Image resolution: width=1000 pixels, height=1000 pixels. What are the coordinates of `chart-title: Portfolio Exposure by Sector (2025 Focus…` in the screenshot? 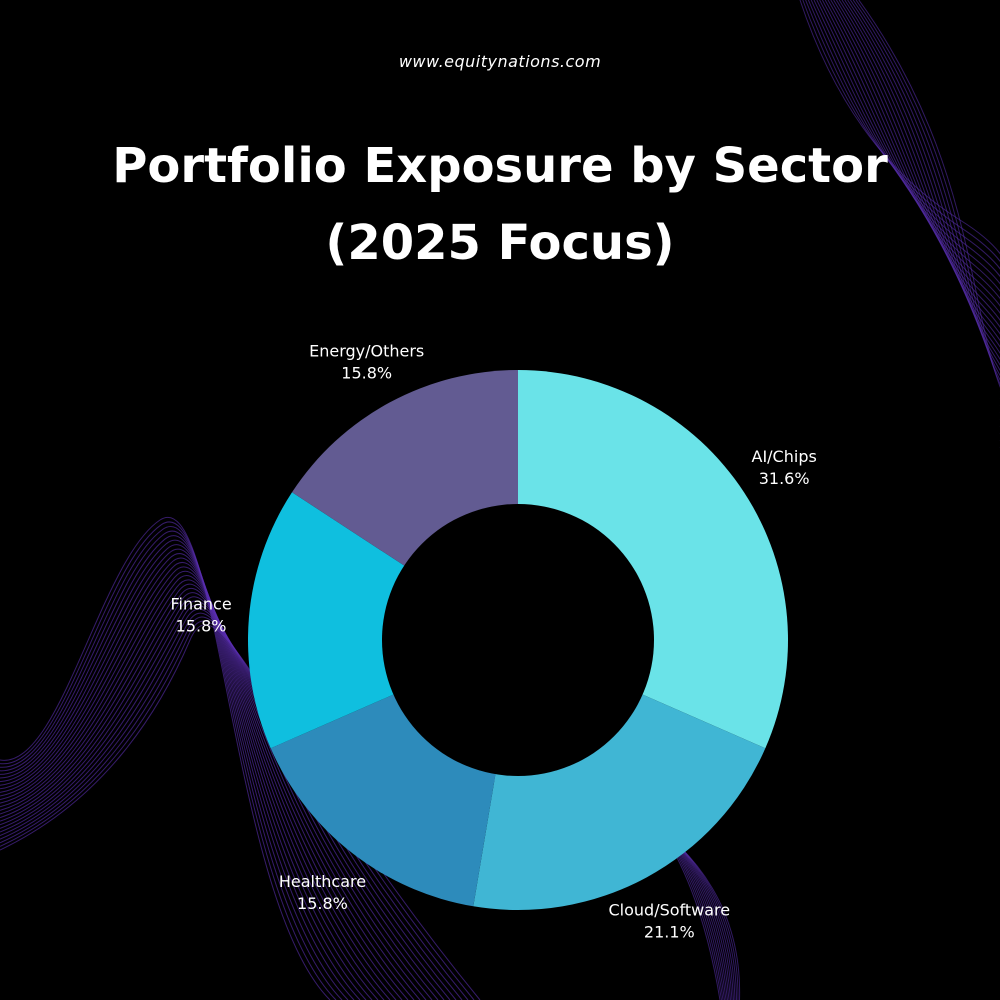 It's located at (500, 204).